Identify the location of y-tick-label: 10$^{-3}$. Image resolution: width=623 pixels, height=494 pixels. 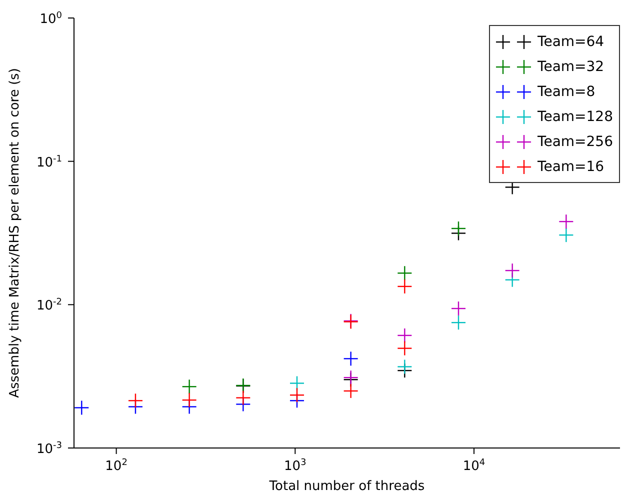
(49, 449).